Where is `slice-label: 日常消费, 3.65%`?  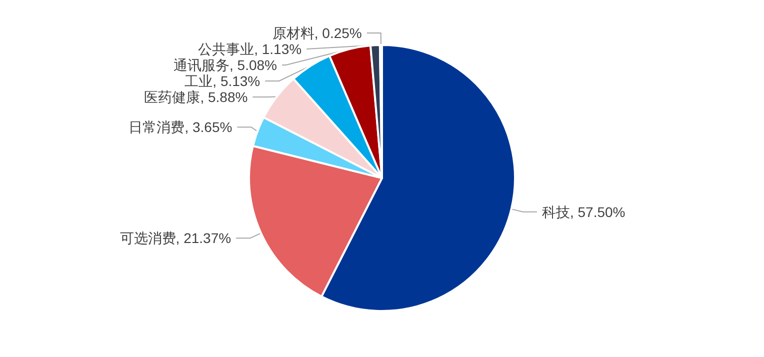
slice-label: 日常消费, 3.65% is located at coordinates (180, 127).